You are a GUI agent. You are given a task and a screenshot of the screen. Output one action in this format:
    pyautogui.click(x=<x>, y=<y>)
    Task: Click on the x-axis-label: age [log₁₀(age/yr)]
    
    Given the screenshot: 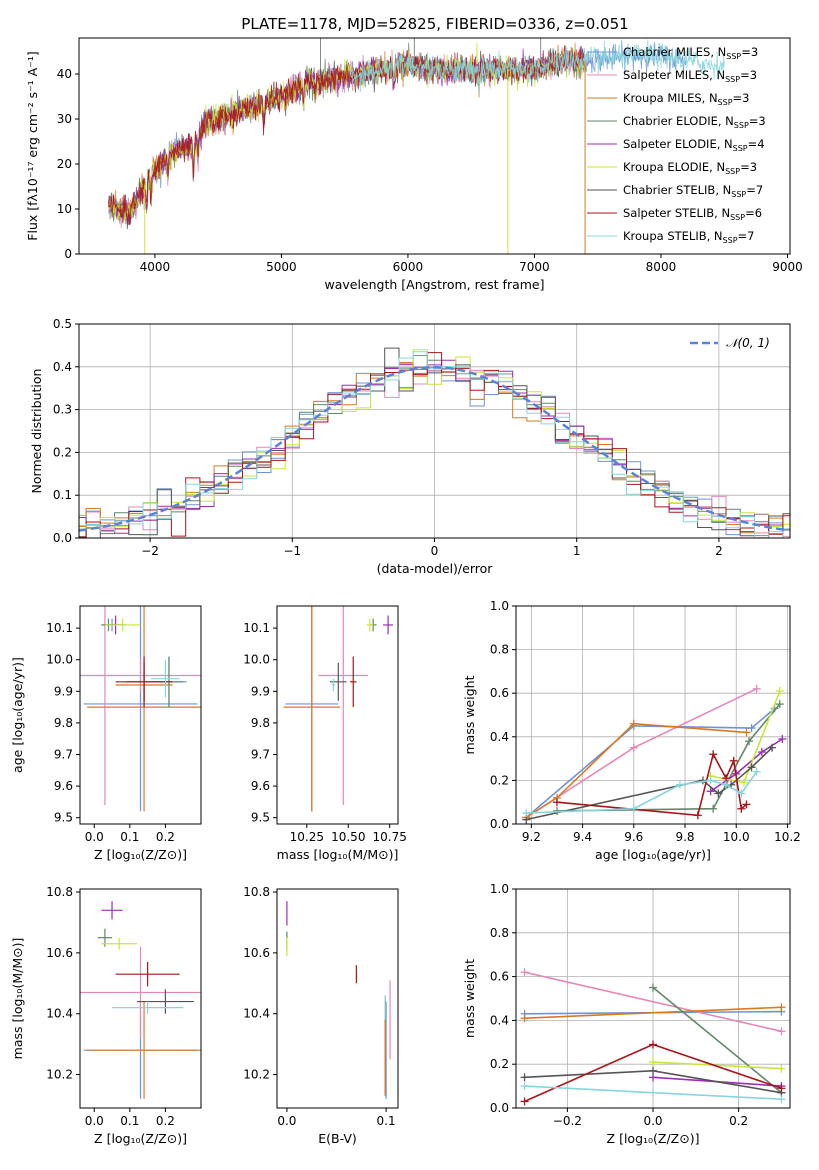 What is the action you would take?
    pyautogui.click(x=653, y=854)
    